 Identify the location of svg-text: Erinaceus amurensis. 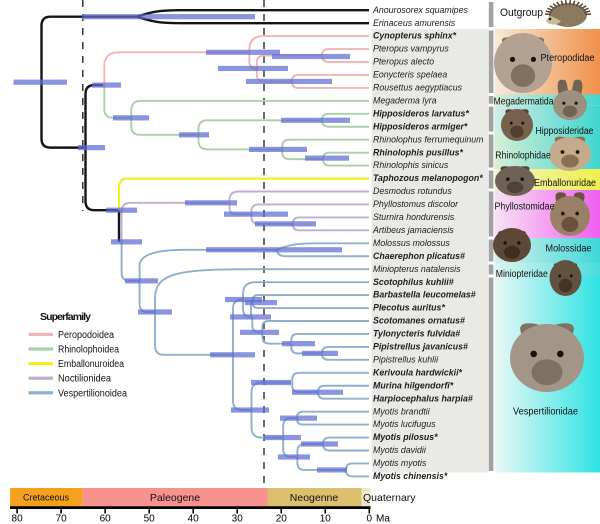
(414, 23).